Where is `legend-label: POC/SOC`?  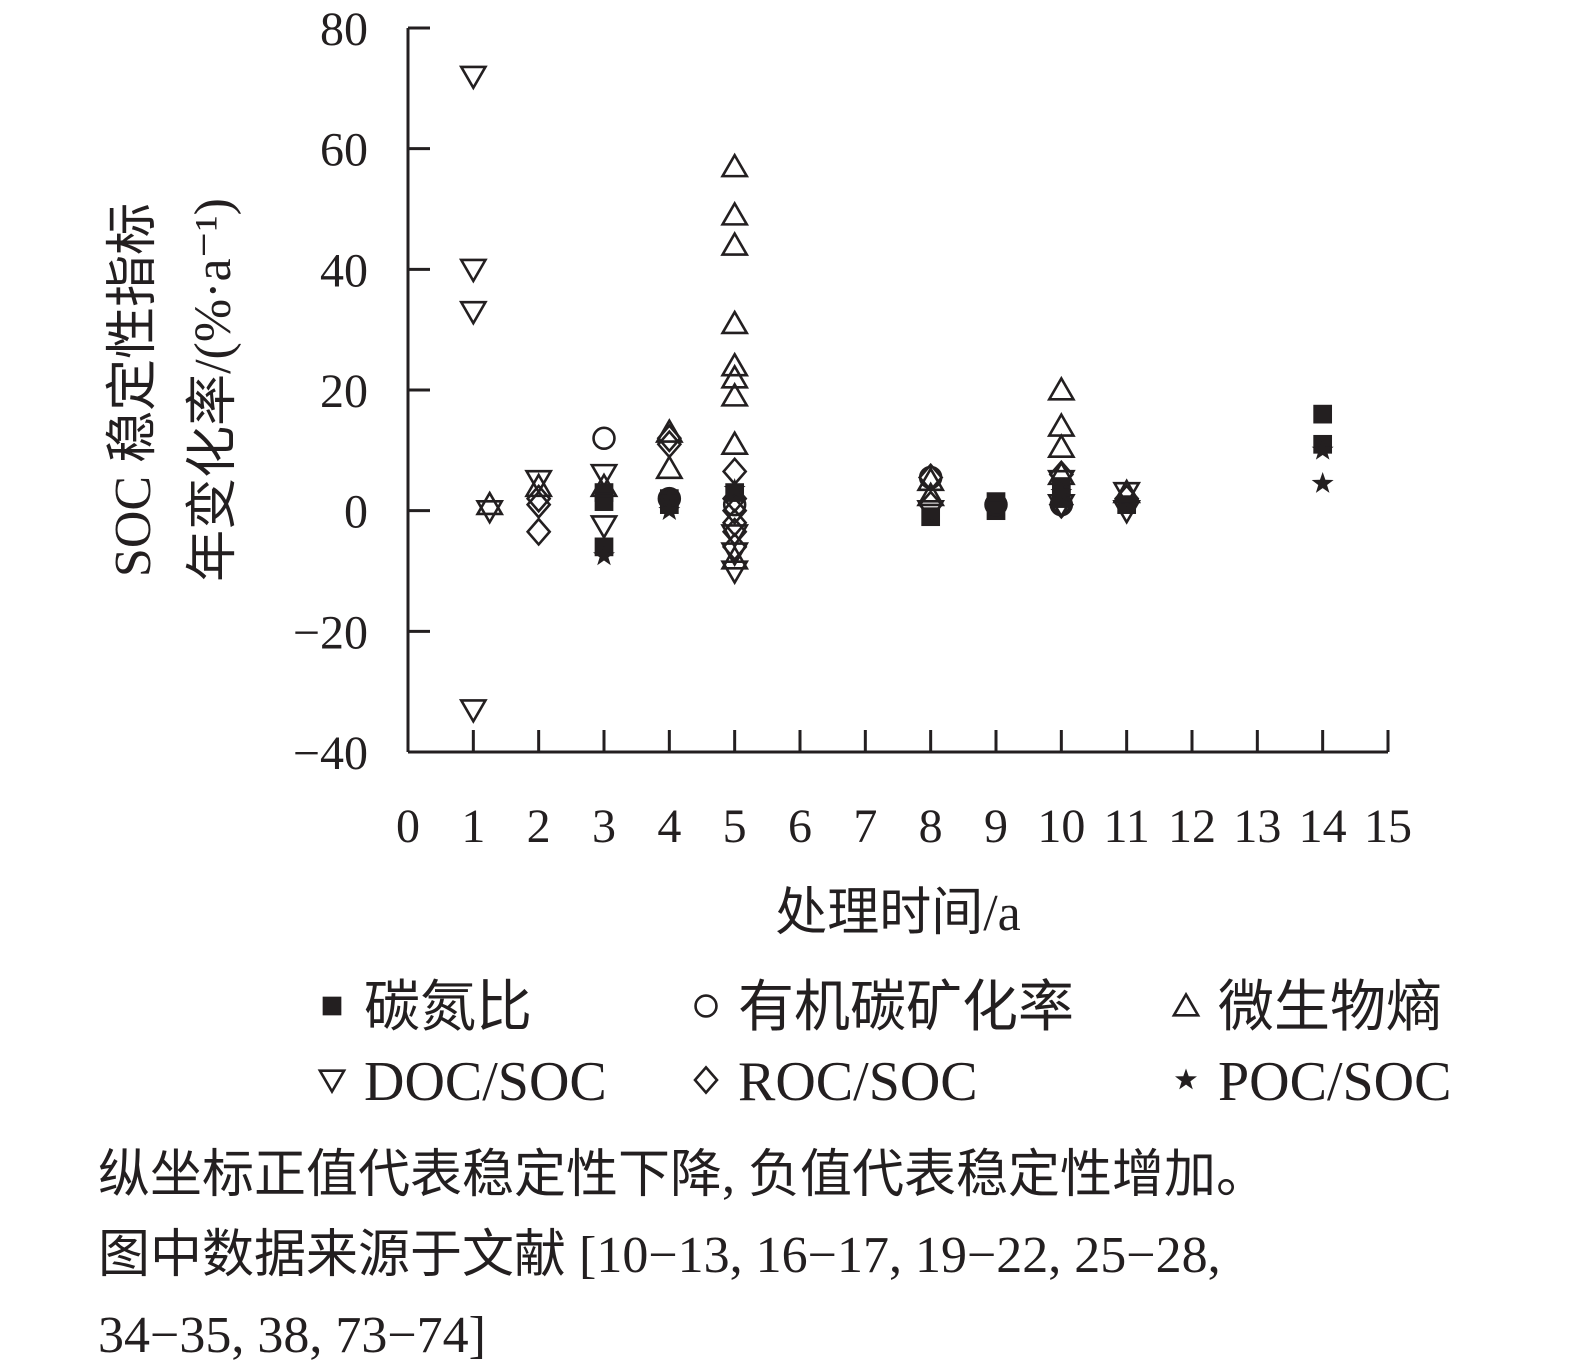
legend-label: POC/SOC is located at coordinates (1334, 1082).